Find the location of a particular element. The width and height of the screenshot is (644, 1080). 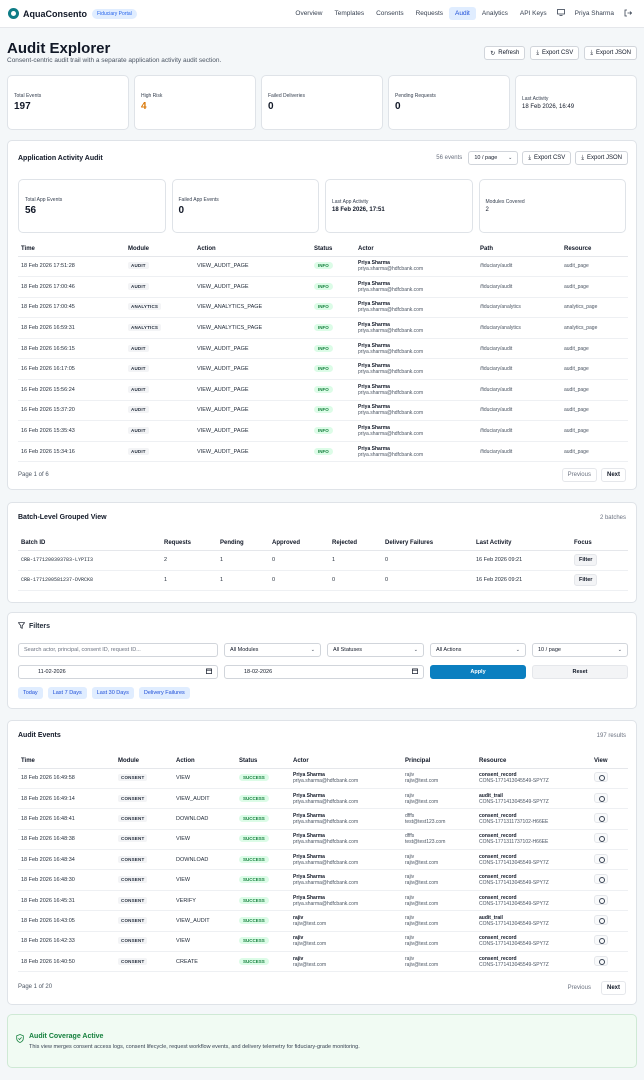

cell-actor: Priya Sharma priya.sharma@hdfcbank.com is located at coordinates (346, 860).